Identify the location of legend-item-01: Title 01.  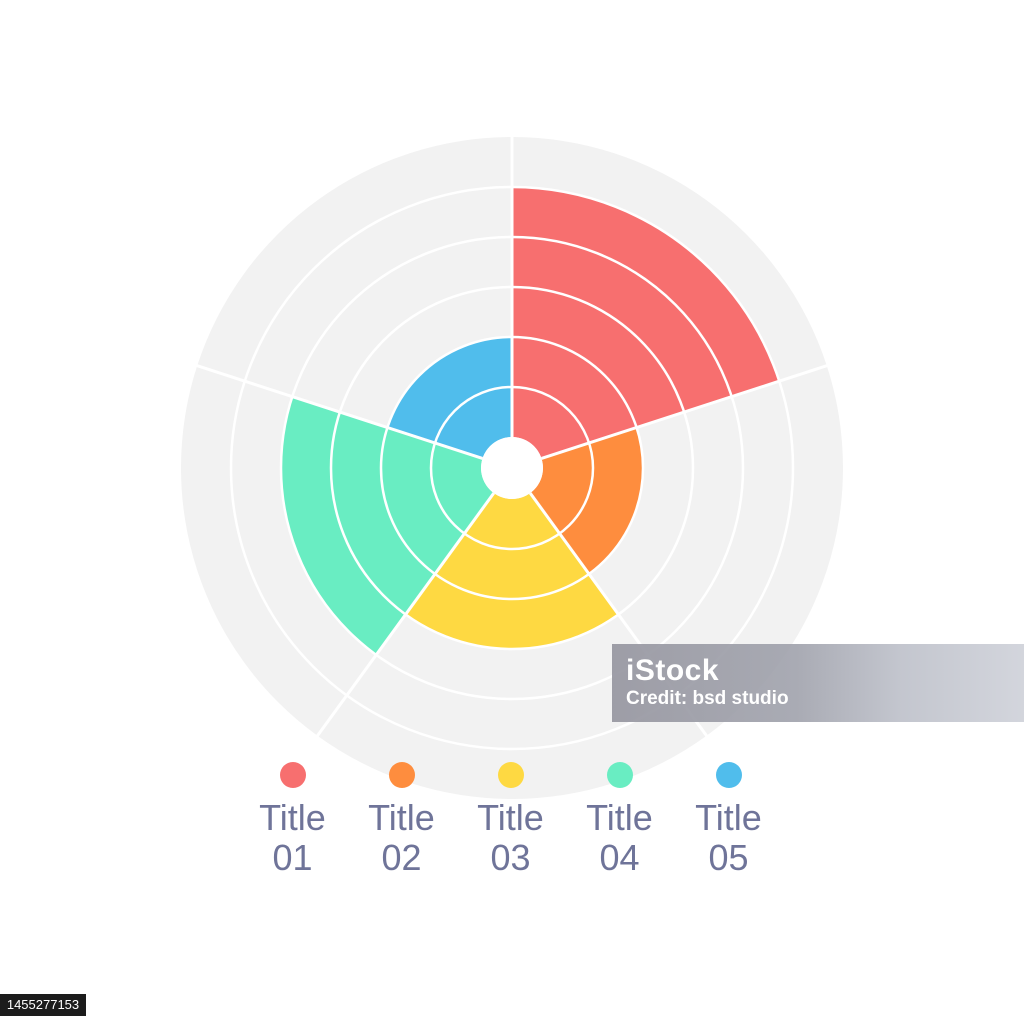
(292, 820).